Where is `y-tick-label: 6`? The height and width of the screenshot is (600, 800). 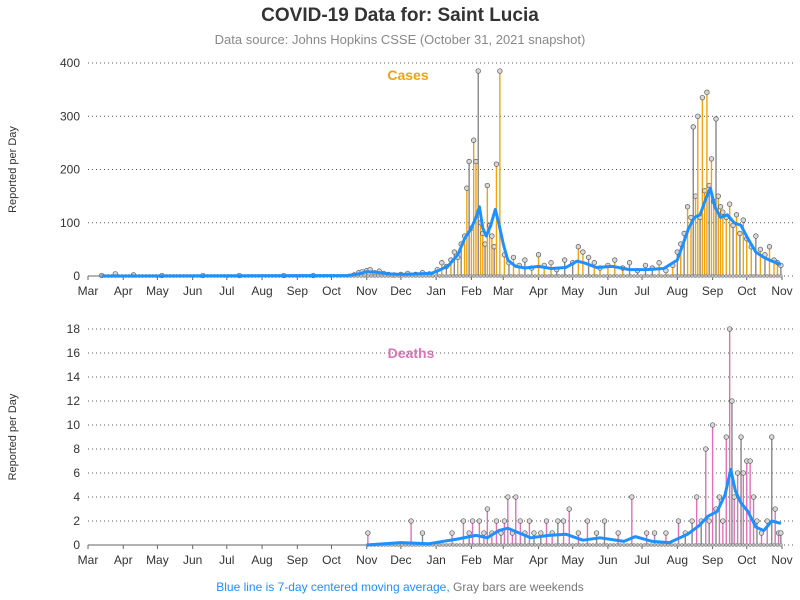
y-tick-label: 6 is located at coordinates (76, 473).